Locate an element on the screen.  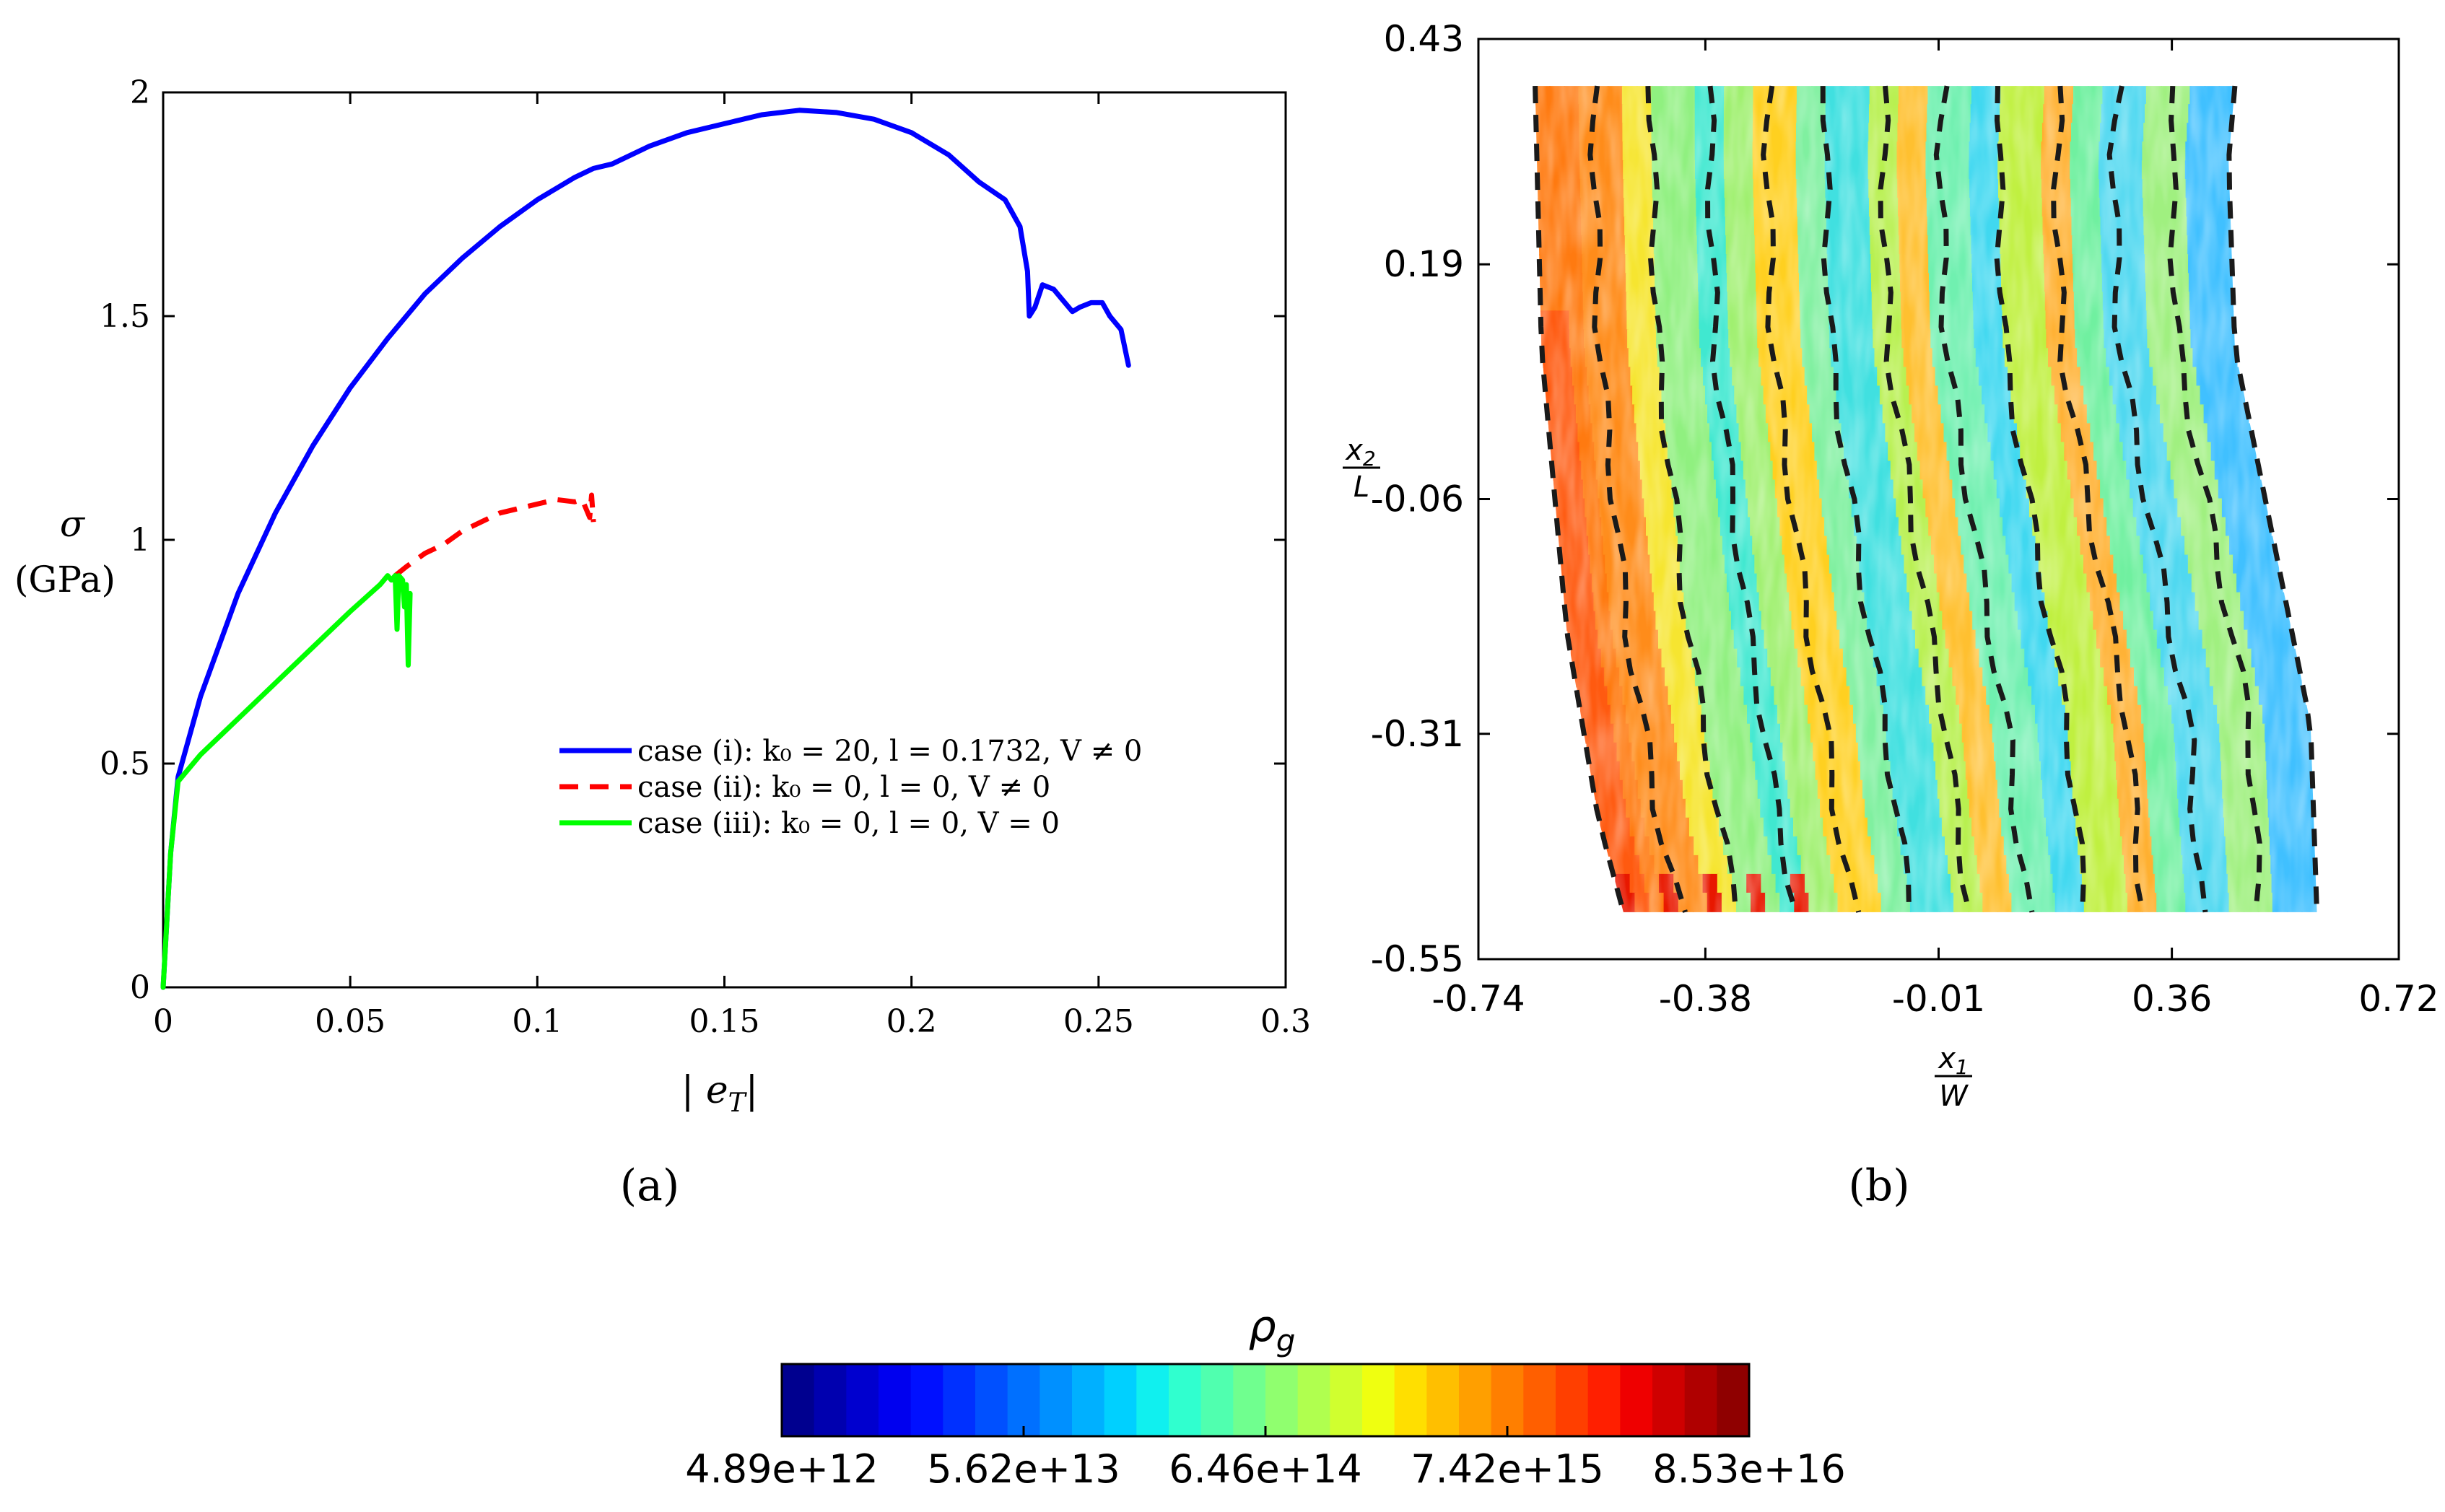
x-axis-denominator: W is located at coordinates (1954, 1096).